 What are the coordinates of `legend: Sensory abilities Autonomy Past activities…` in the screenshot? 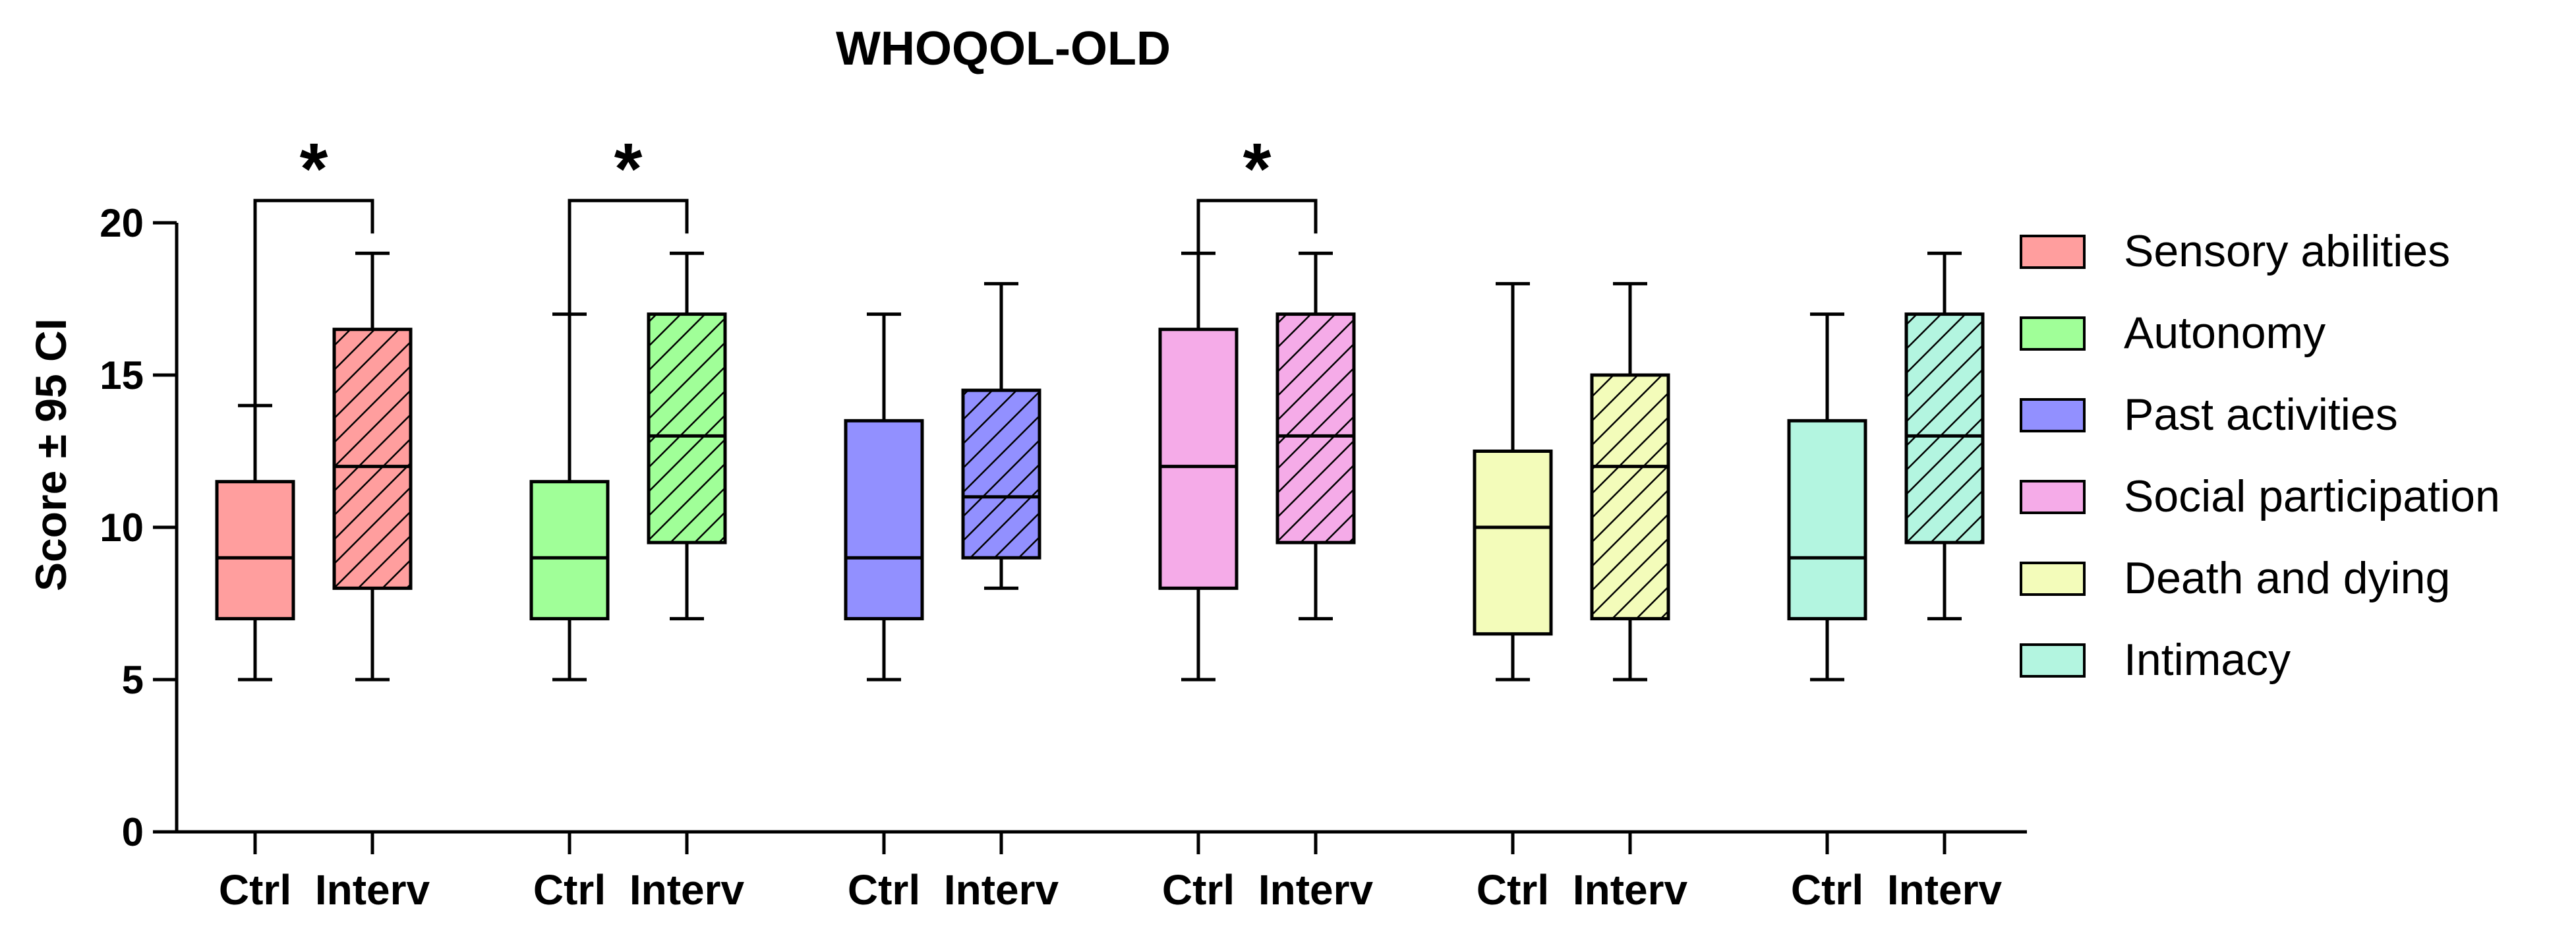 It's located at (2260, 455).